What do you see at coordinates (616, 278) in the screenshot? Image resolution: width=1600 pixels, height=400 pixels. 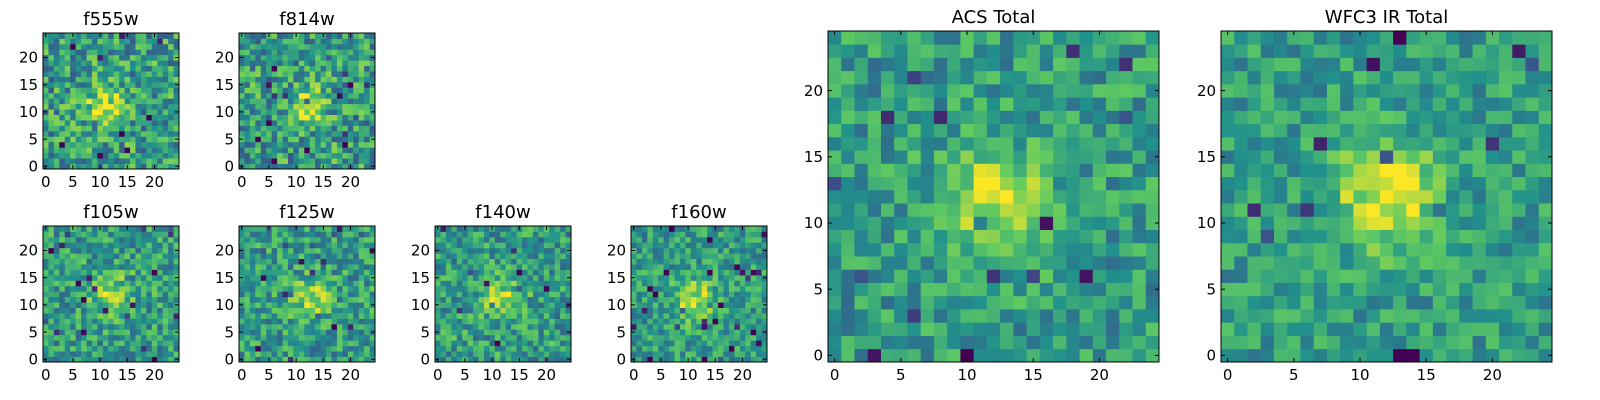 I see `y-tick-label: 15` at bounding box center [616, 278].